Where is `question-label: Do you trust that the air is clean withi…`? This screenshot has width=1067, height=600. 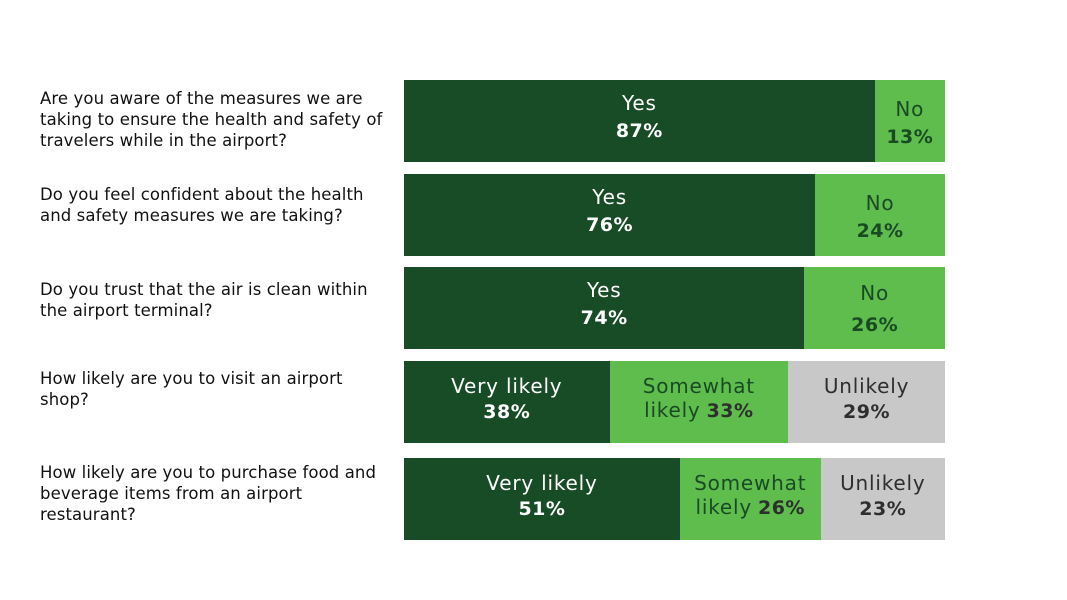
question-label: Do you trust that the air is clean withi… is located at coordinates (204, 300).